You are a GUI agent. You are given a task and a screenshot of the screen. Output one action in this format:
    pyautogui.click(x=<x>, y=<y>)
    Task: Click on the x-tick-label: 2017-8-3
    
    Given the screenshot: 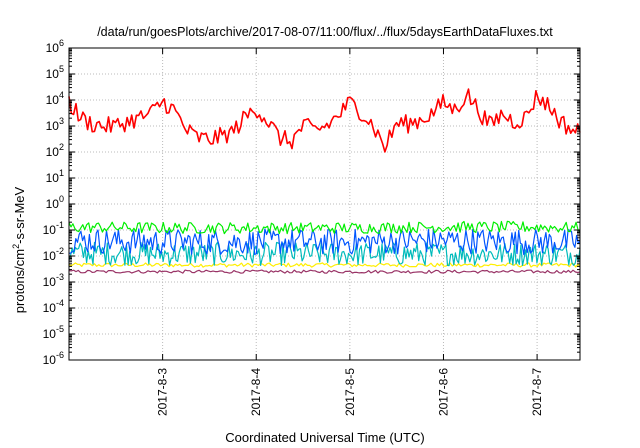 What is the action you would take?
    pyautogui.click(x=163, y=392)
    